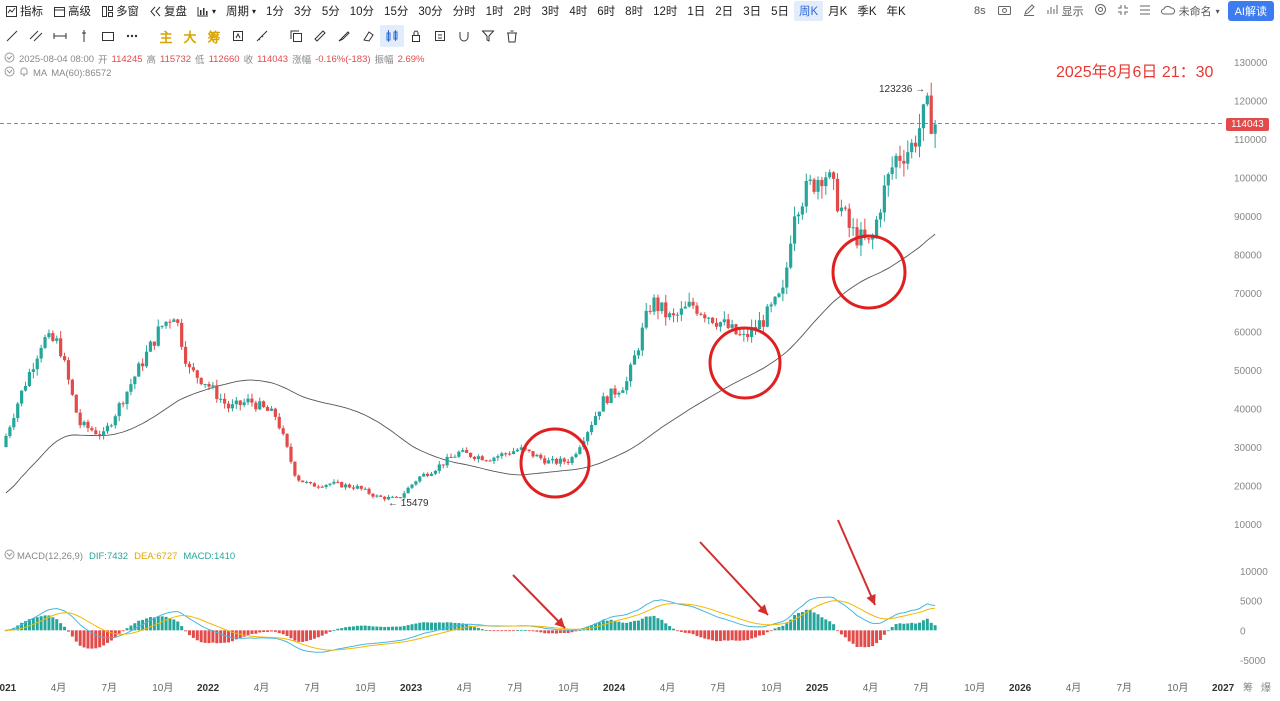 The image size is (1280, 701). What do you see at coordinates (107, 11) in the screenshot?
I see `grid-icon` at bounding box center [107, 11].